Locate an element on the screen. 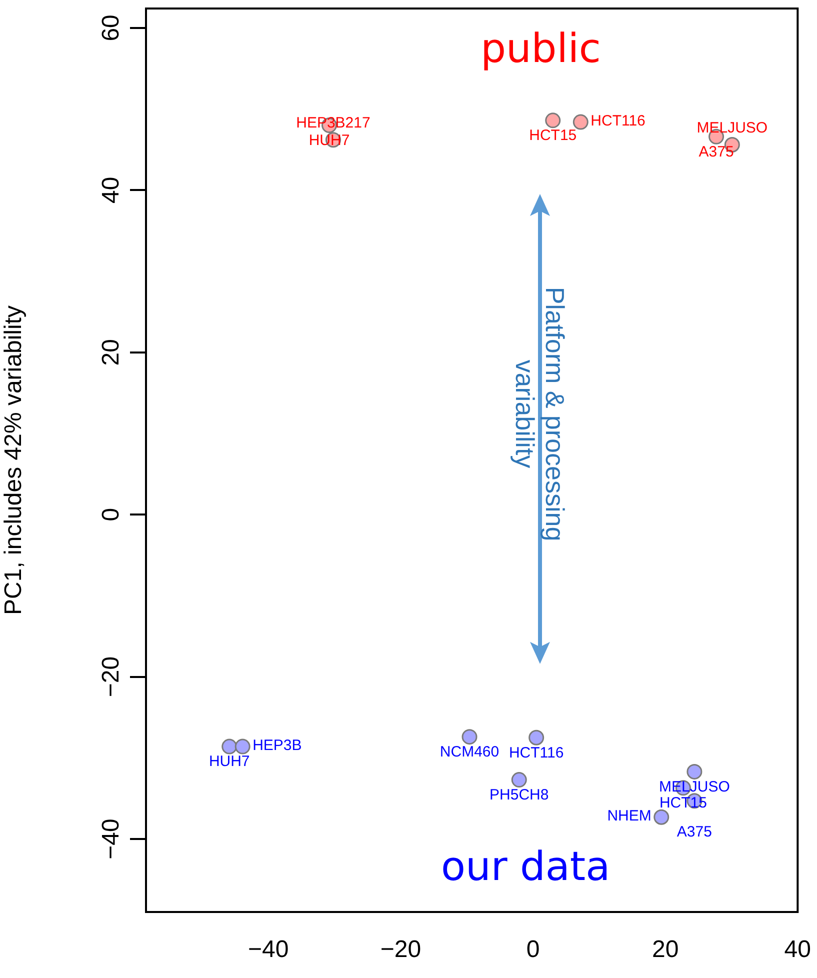 This screenshot has height=978, width=817. annotation: HEP3B217 is located at coordinates (333, 123).